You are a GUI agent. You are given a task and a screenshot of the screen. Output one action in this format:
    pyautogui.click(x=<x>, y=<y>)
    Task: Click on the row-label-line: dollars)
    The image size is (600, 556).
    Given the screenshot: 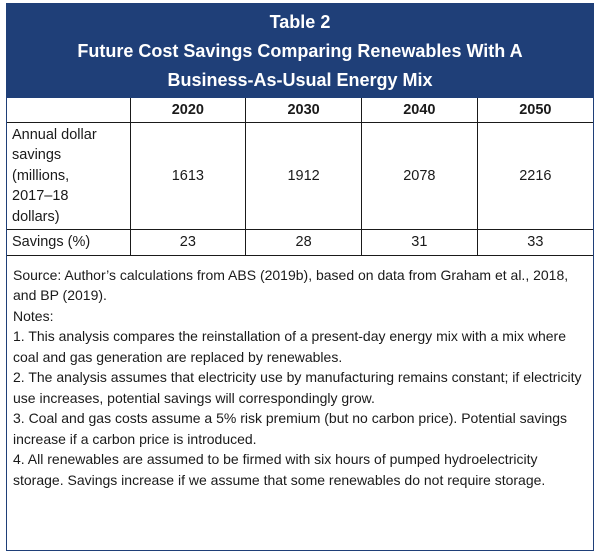 What is the action you would take?
    pyautogui.click(x=36, y=216)
    